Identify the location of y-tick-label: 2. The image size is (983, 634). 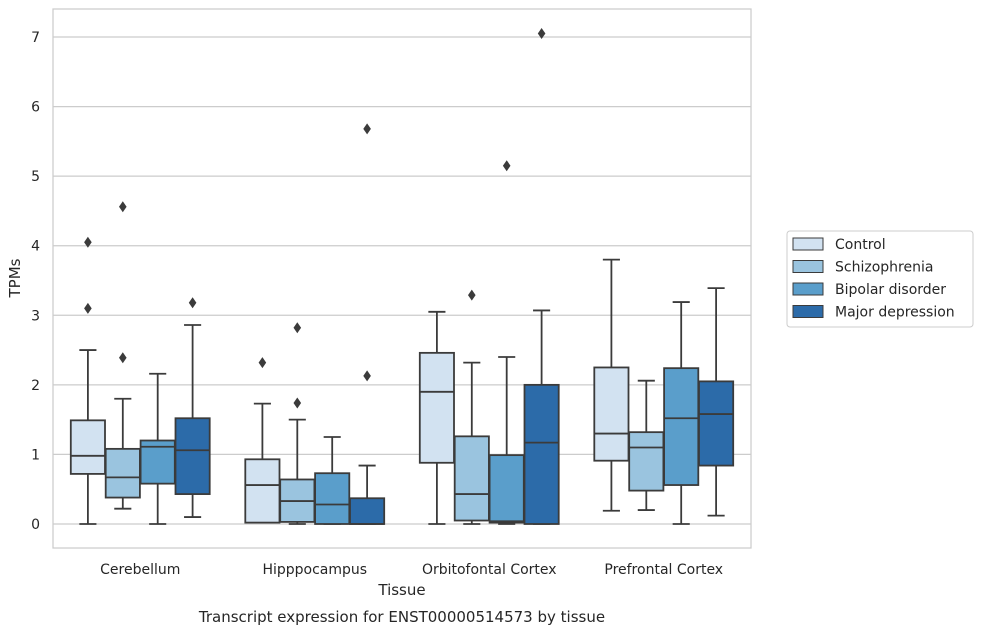
(35, 386).